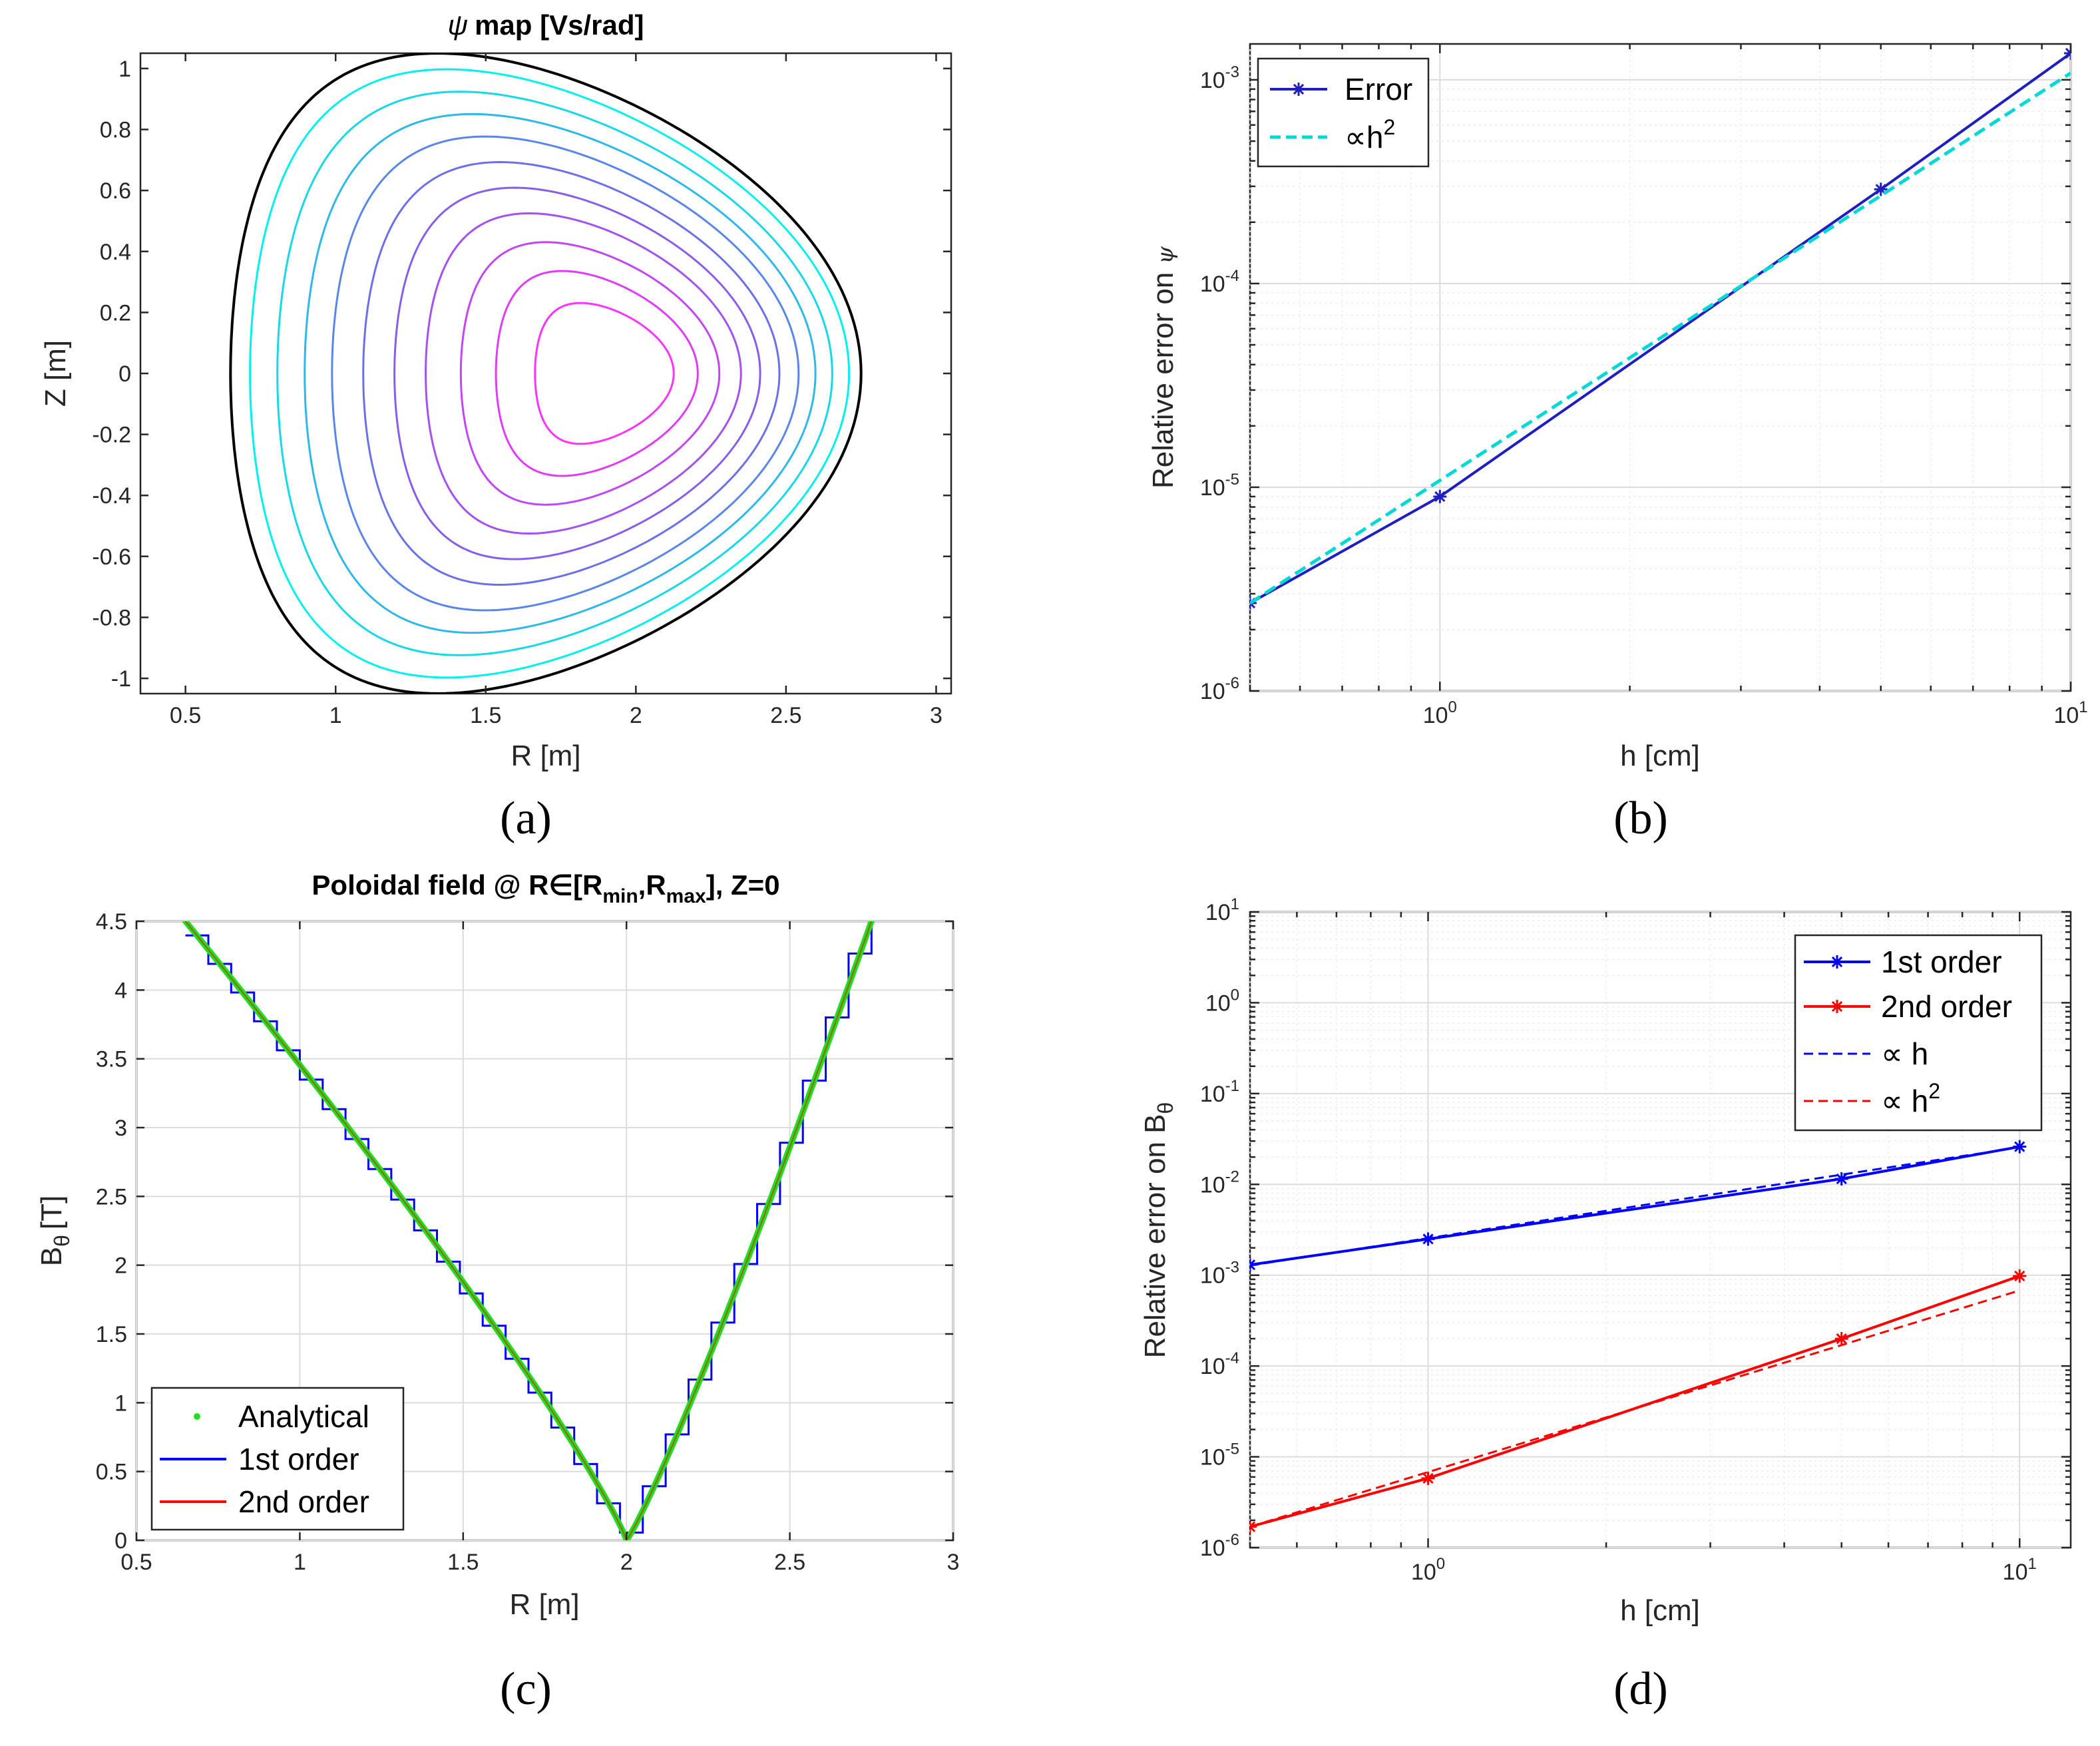 Image resolution: width=2100 pixels, height=1746 pixels. I want to click on panel-c-xtick-label: 0.5, so click(136, 1562).